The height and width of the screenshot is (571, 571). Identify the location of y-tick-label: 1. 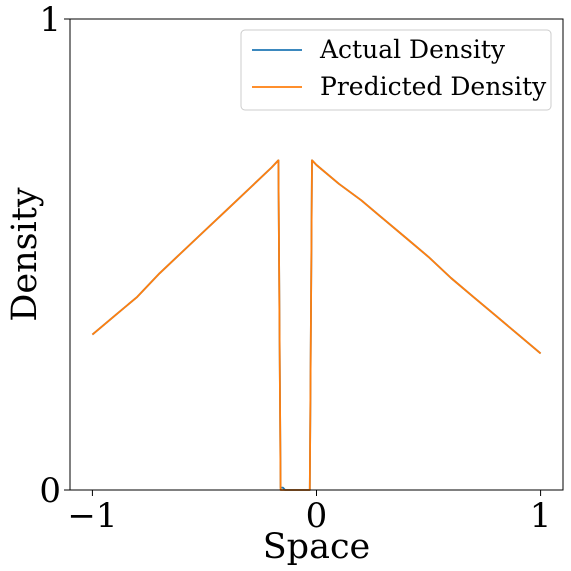
(50, 20).